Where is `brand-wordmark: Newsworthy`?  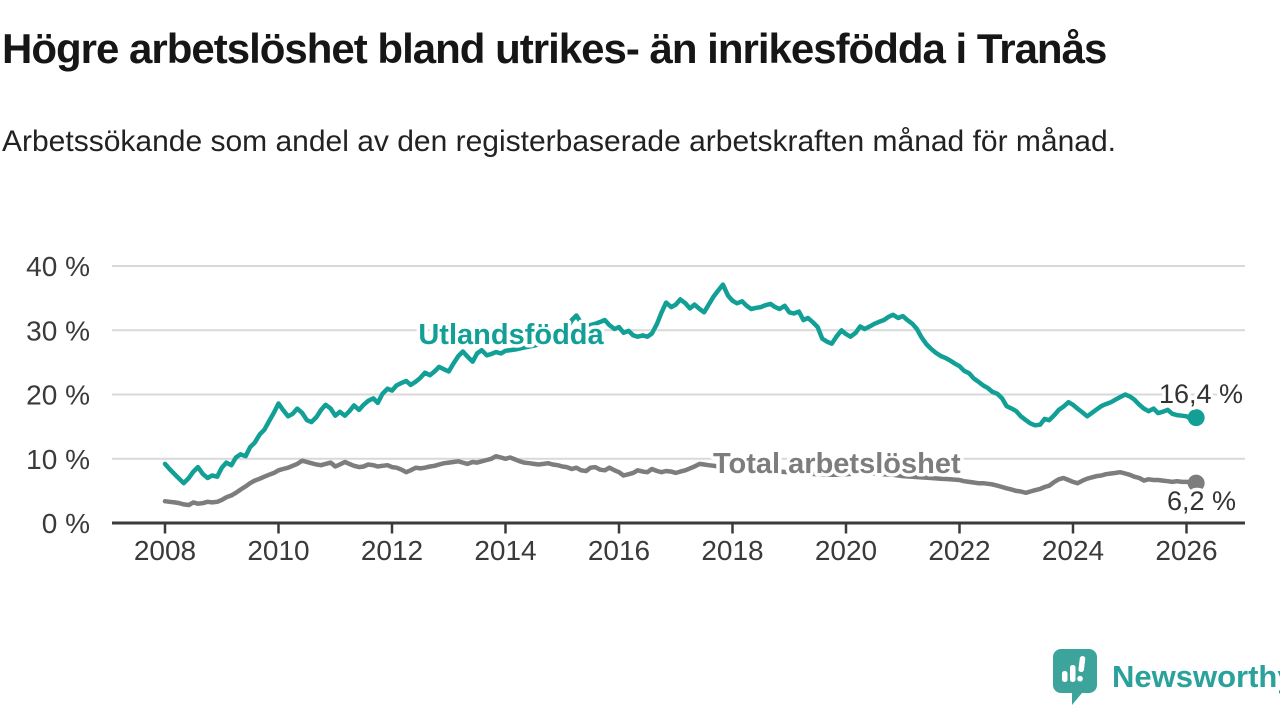 brand-wordmark: Newsworthy is located at coordinates (1196, 676).